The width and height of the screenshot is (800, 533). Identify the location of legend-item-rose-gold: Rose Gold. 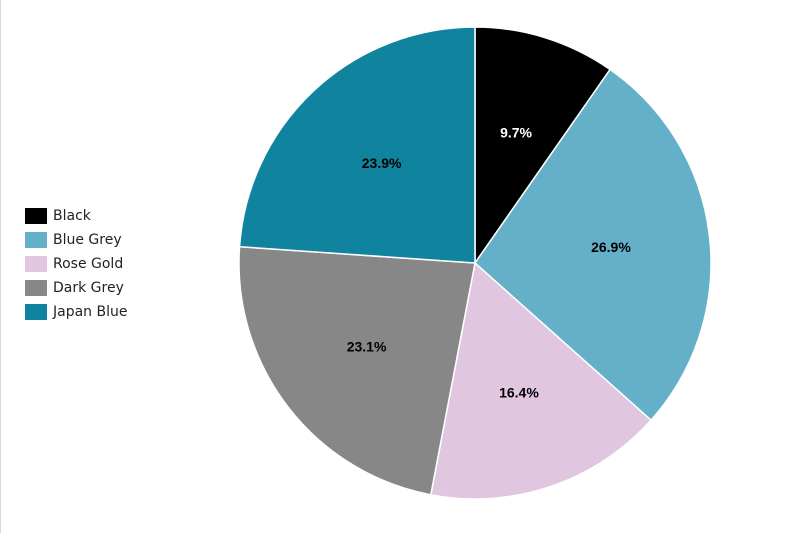
(76, 264).